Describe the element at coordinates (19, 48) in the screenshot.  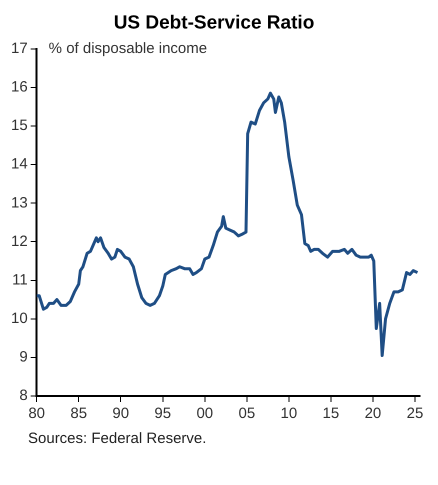
I see `y-tick-label: 17` at that location.